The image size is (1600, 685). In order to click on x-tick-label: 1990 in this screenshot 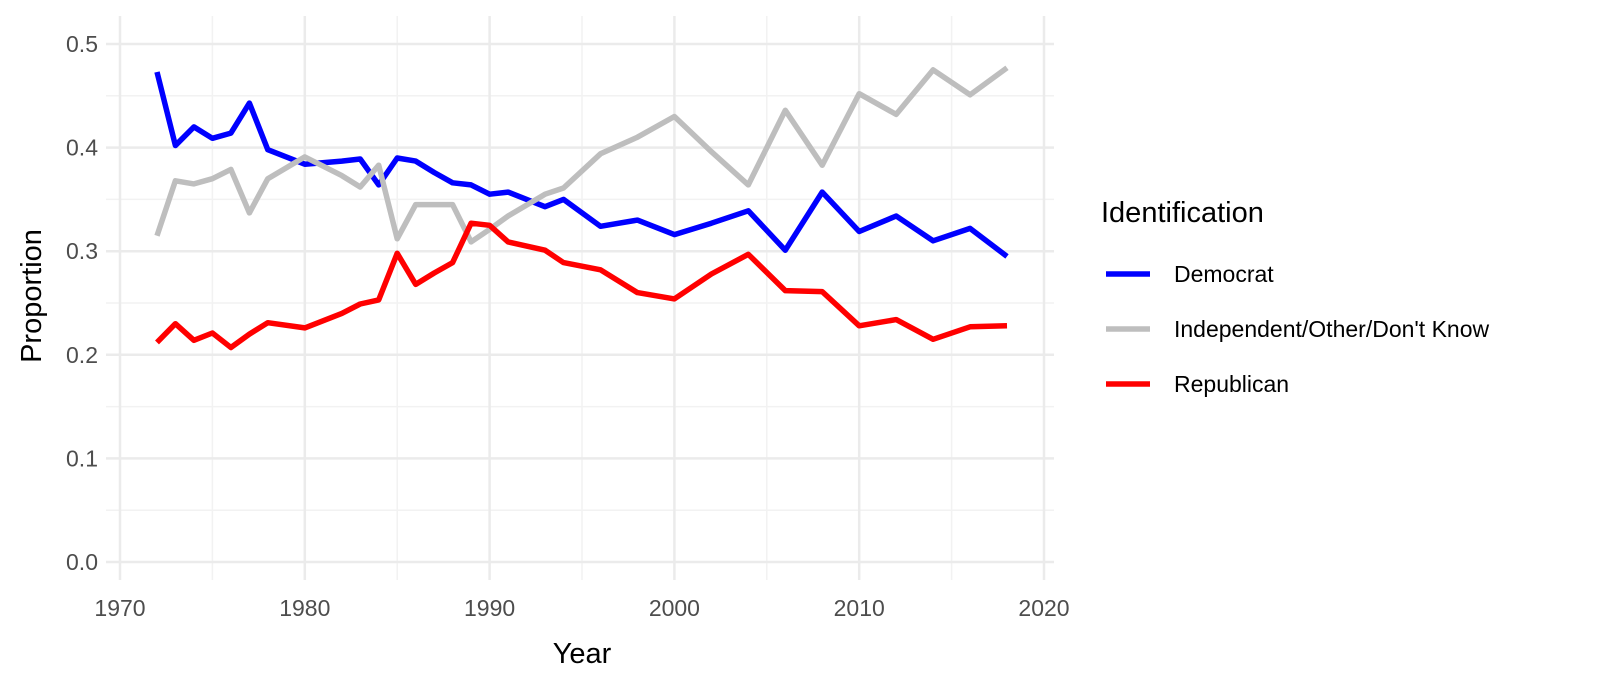, I will do `click(489, 608)`.